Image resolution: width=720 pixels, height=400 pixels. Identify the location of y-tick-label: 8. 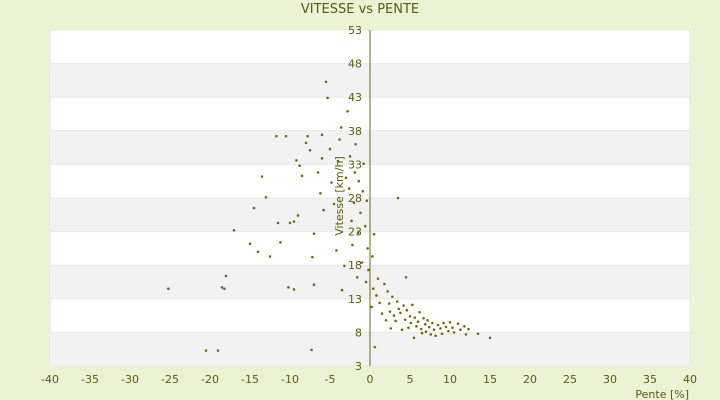
(358, 332).